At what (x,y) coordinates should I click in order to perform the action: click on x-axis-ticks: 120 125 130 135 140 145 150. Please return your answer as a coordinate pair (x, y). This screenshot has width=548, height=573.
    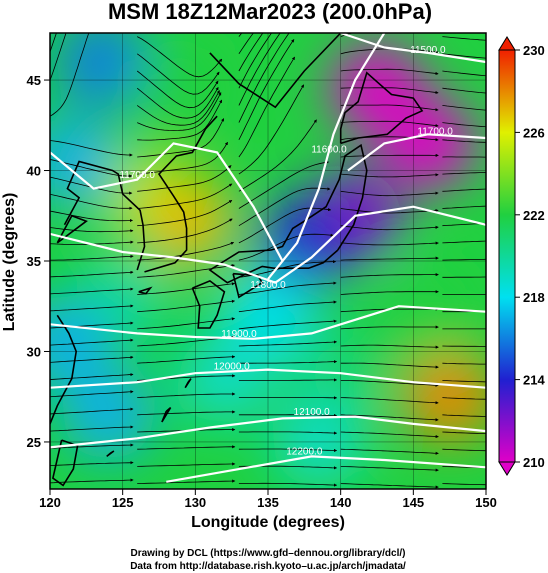
    Looking at the image, I should click on (268, 499).